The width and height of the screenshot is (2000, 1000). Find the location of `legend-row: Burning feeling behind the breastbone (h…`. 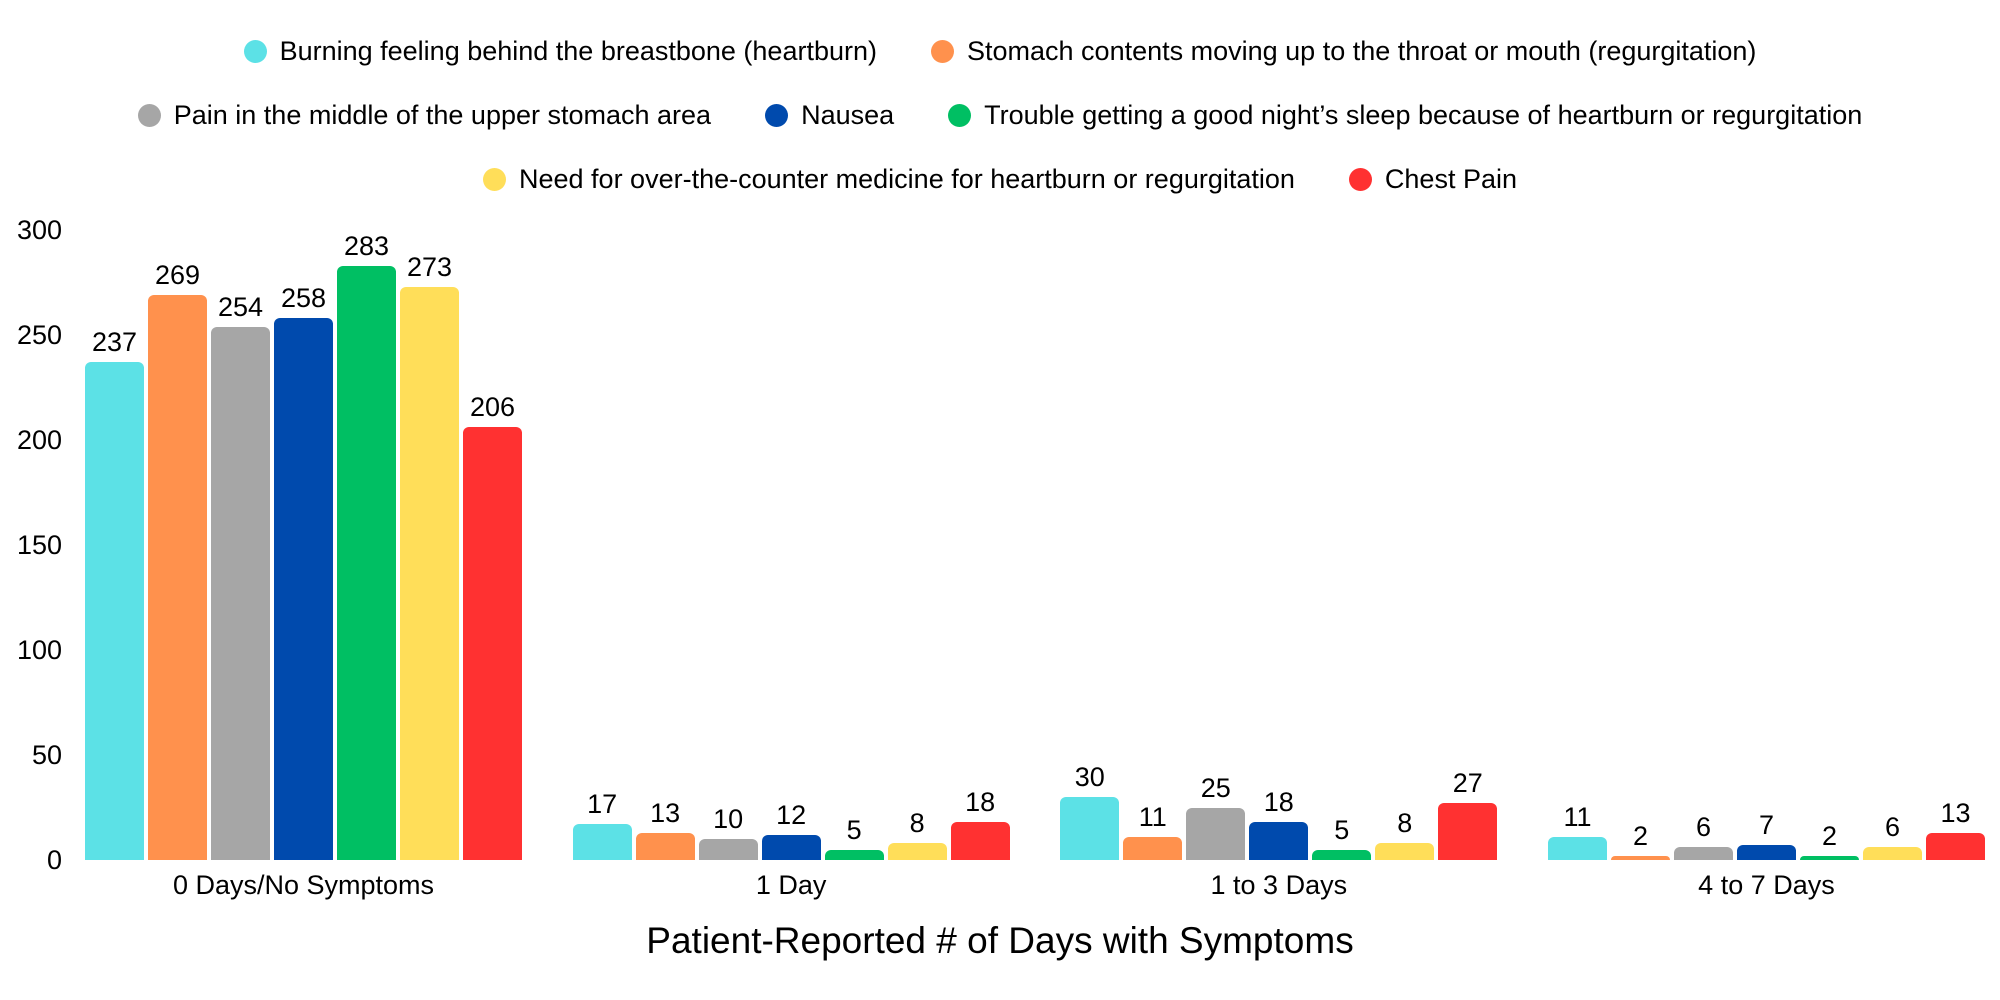

legend-row: Burning feeling behind the breastbone (h… is located at coordinates (1000, 51).